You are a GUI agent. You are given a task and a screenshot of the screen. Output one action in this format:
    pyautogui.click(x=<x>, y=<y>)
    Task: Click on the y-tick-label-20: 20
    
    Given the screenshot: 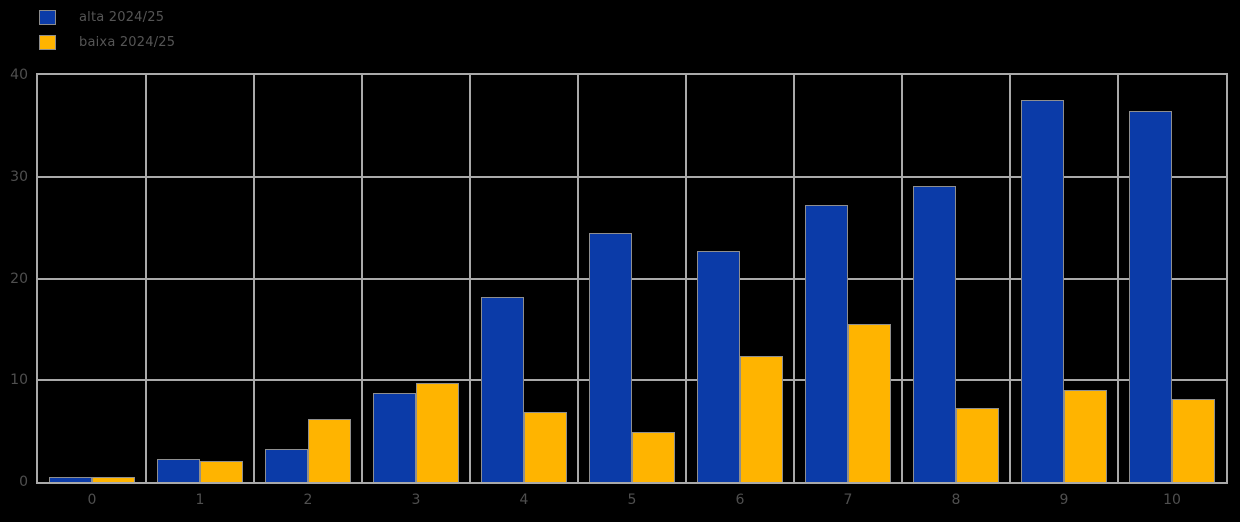 What is the action you would take?
    pyautogui.click(x=19, y=278)
    